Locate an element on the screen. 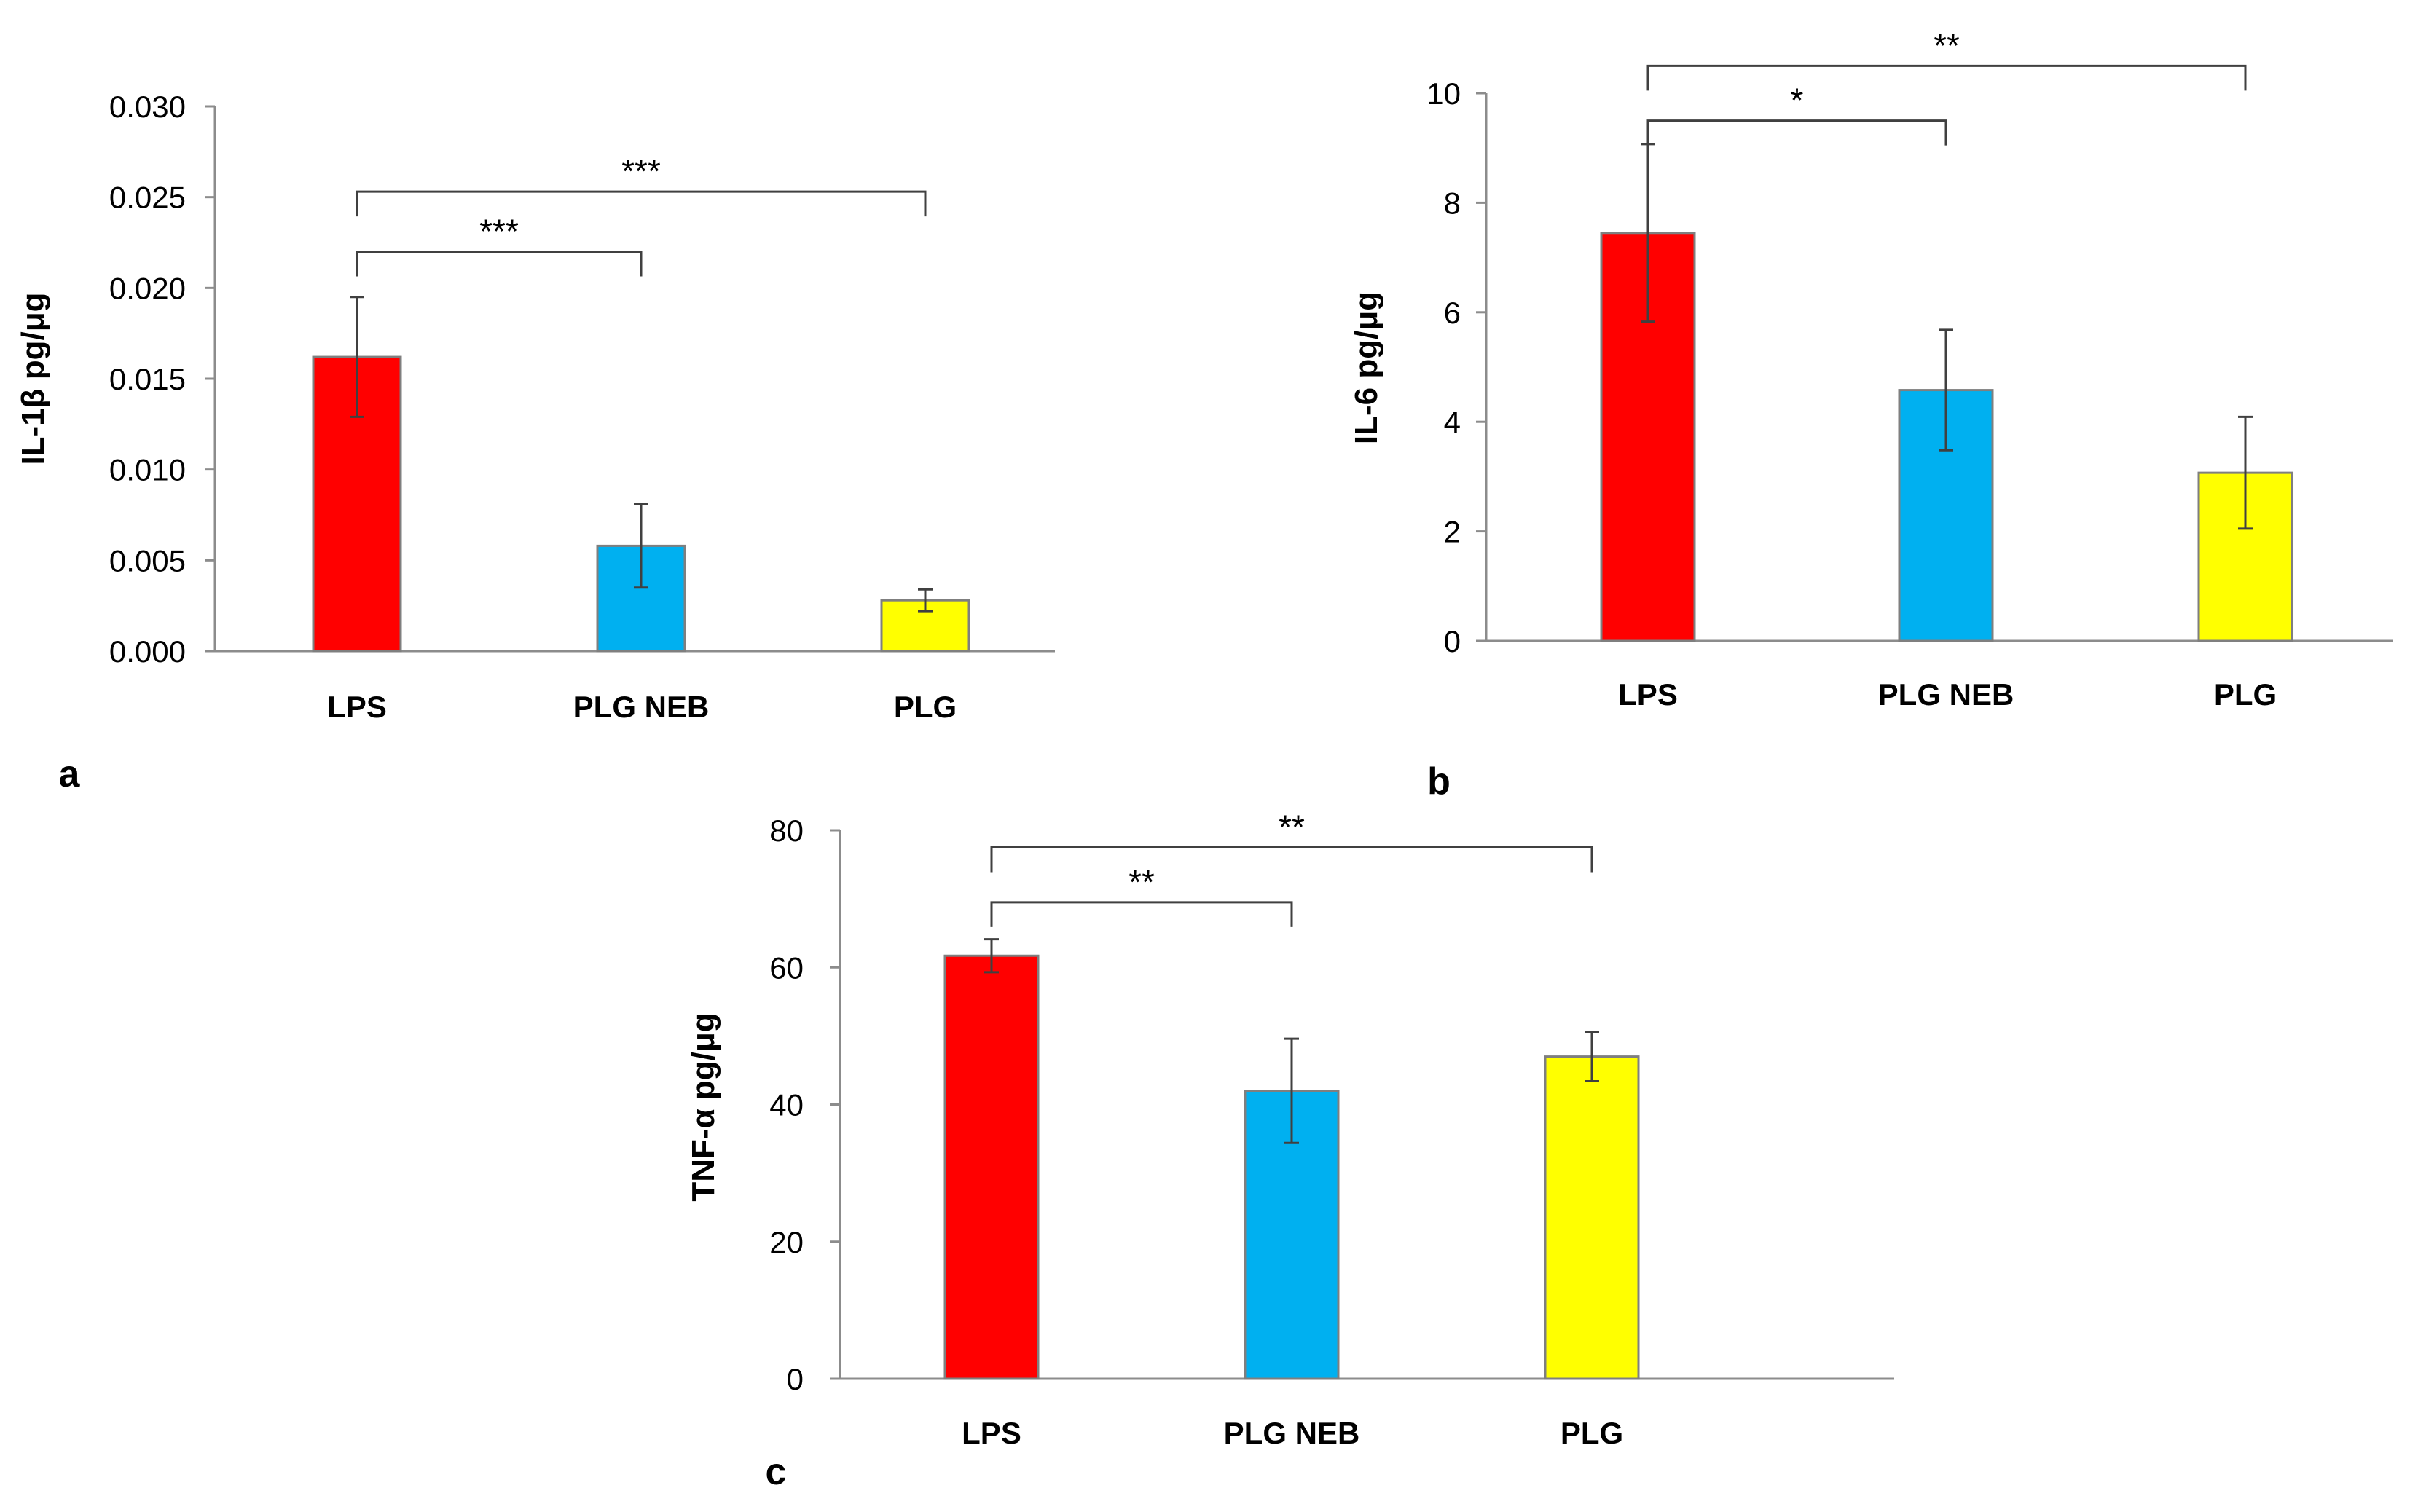 The width and height of the screenshot is (2410, 1512). y-tick-label: 80 is located at coordinates (787, 831).